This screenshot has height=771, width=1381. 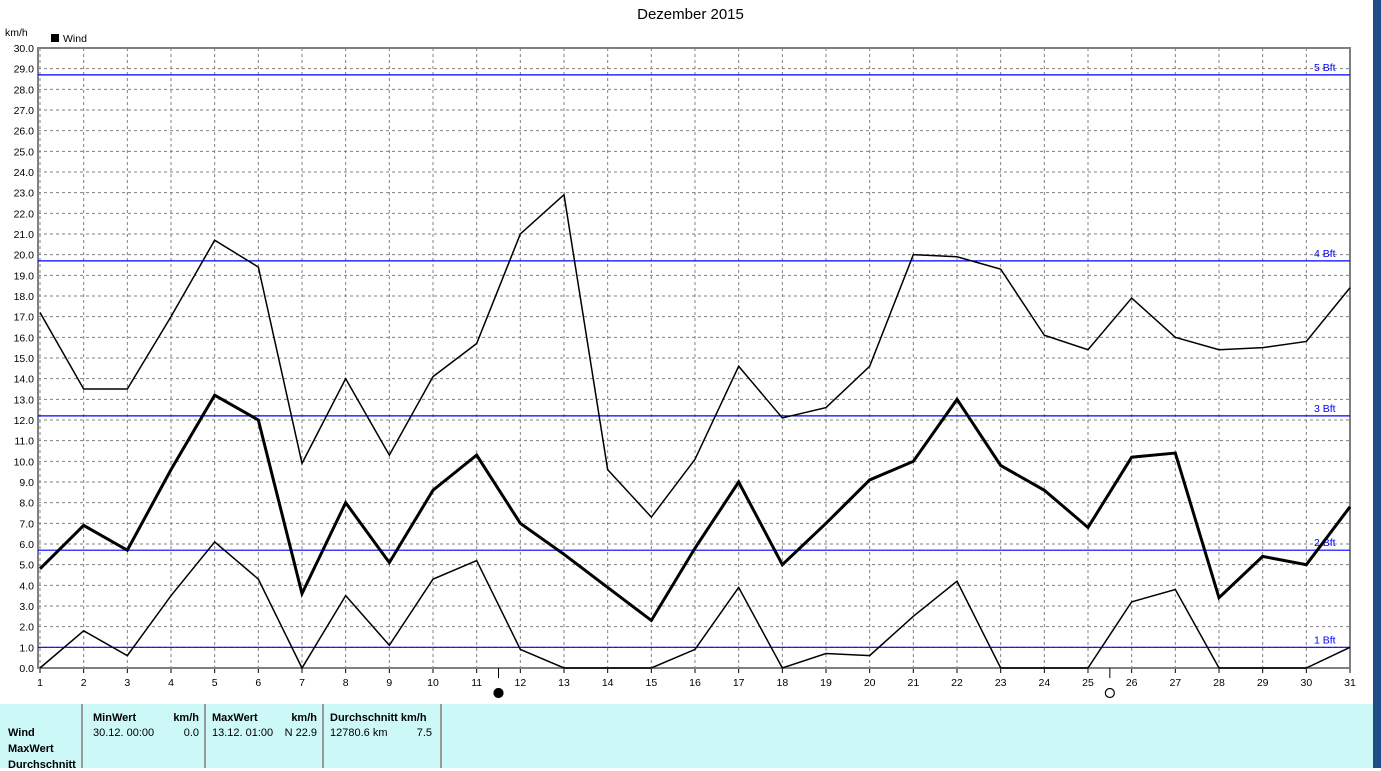 I want to click on x-tick-label: 4, so click(x=171, y=683).